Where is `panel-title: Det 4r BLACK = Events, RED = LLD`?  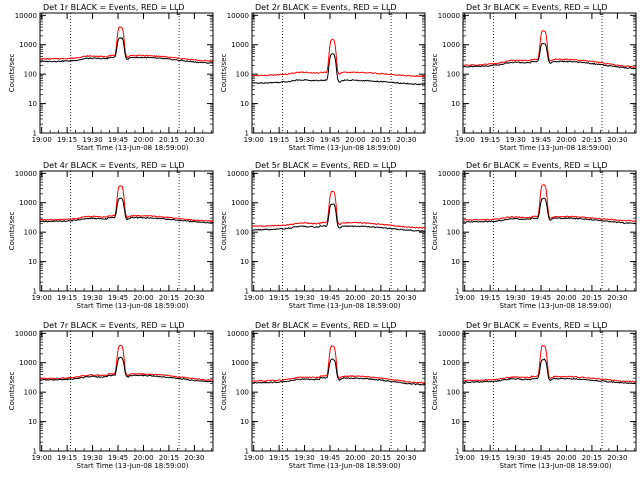
panel-title: Det 4r BLACK = Events, RED = LLD is located at coordinates (114, 165).